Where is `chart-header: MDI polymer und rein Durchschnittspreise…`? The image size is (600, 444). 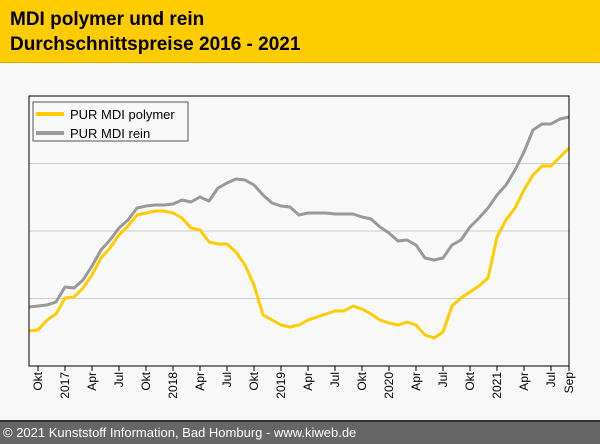 chart-header: MDI polymer und rein Durchschnittspreise… is located at coordinates (300, 31).